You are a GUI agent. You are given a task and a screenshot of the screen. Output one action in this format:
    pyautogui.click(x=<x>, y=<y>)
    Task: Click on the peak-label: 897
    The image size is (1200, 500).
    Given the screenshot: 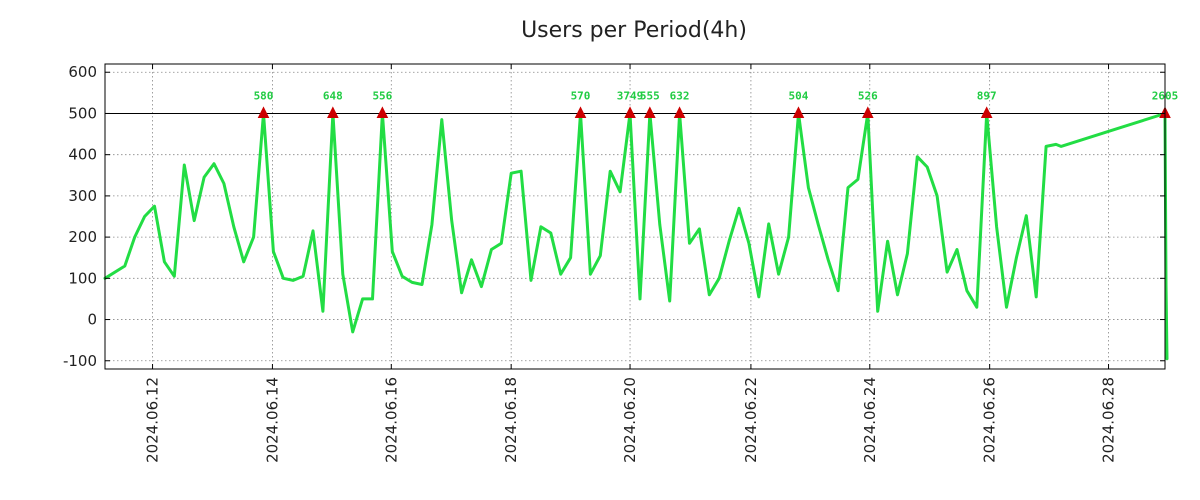 What is the action you would take?
    pyautogui.click(x=987, y=95)
    